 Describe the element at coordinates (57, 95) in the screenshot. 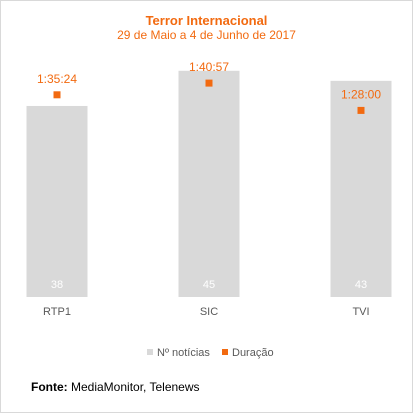

I see `duration-marker-rtp1` at that location.